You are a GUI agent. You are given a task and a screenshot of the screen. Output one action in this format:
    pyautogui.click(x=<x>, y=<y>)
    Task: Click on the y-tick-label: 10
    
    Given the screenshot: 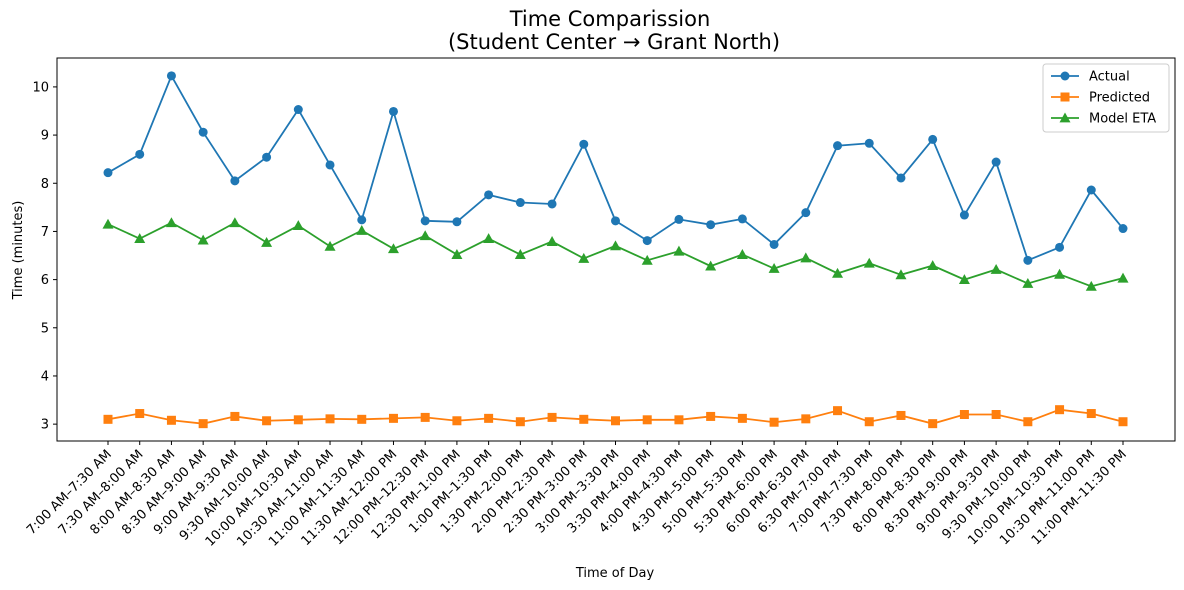 What is the action you would take?
    pyautogui.click(x=40, y=87)
    